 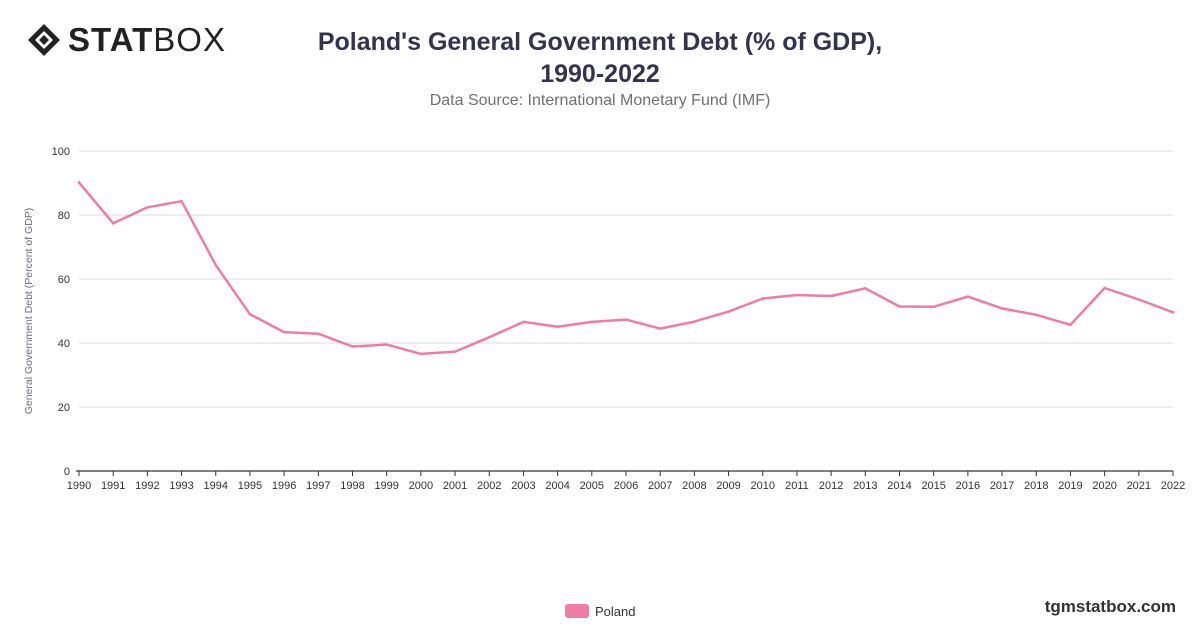 What do you see at coordinates (489, 486) in the screenshot?
I see `x-tick-label: 2002` at bounding box center [489, 486].